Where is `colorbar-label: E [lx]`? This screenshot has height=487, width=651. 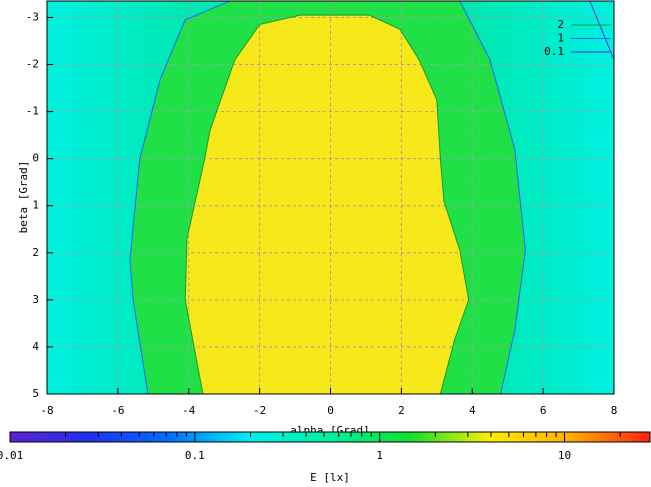 colorbar-label: E [lx] is located at coordinates (330, 477).